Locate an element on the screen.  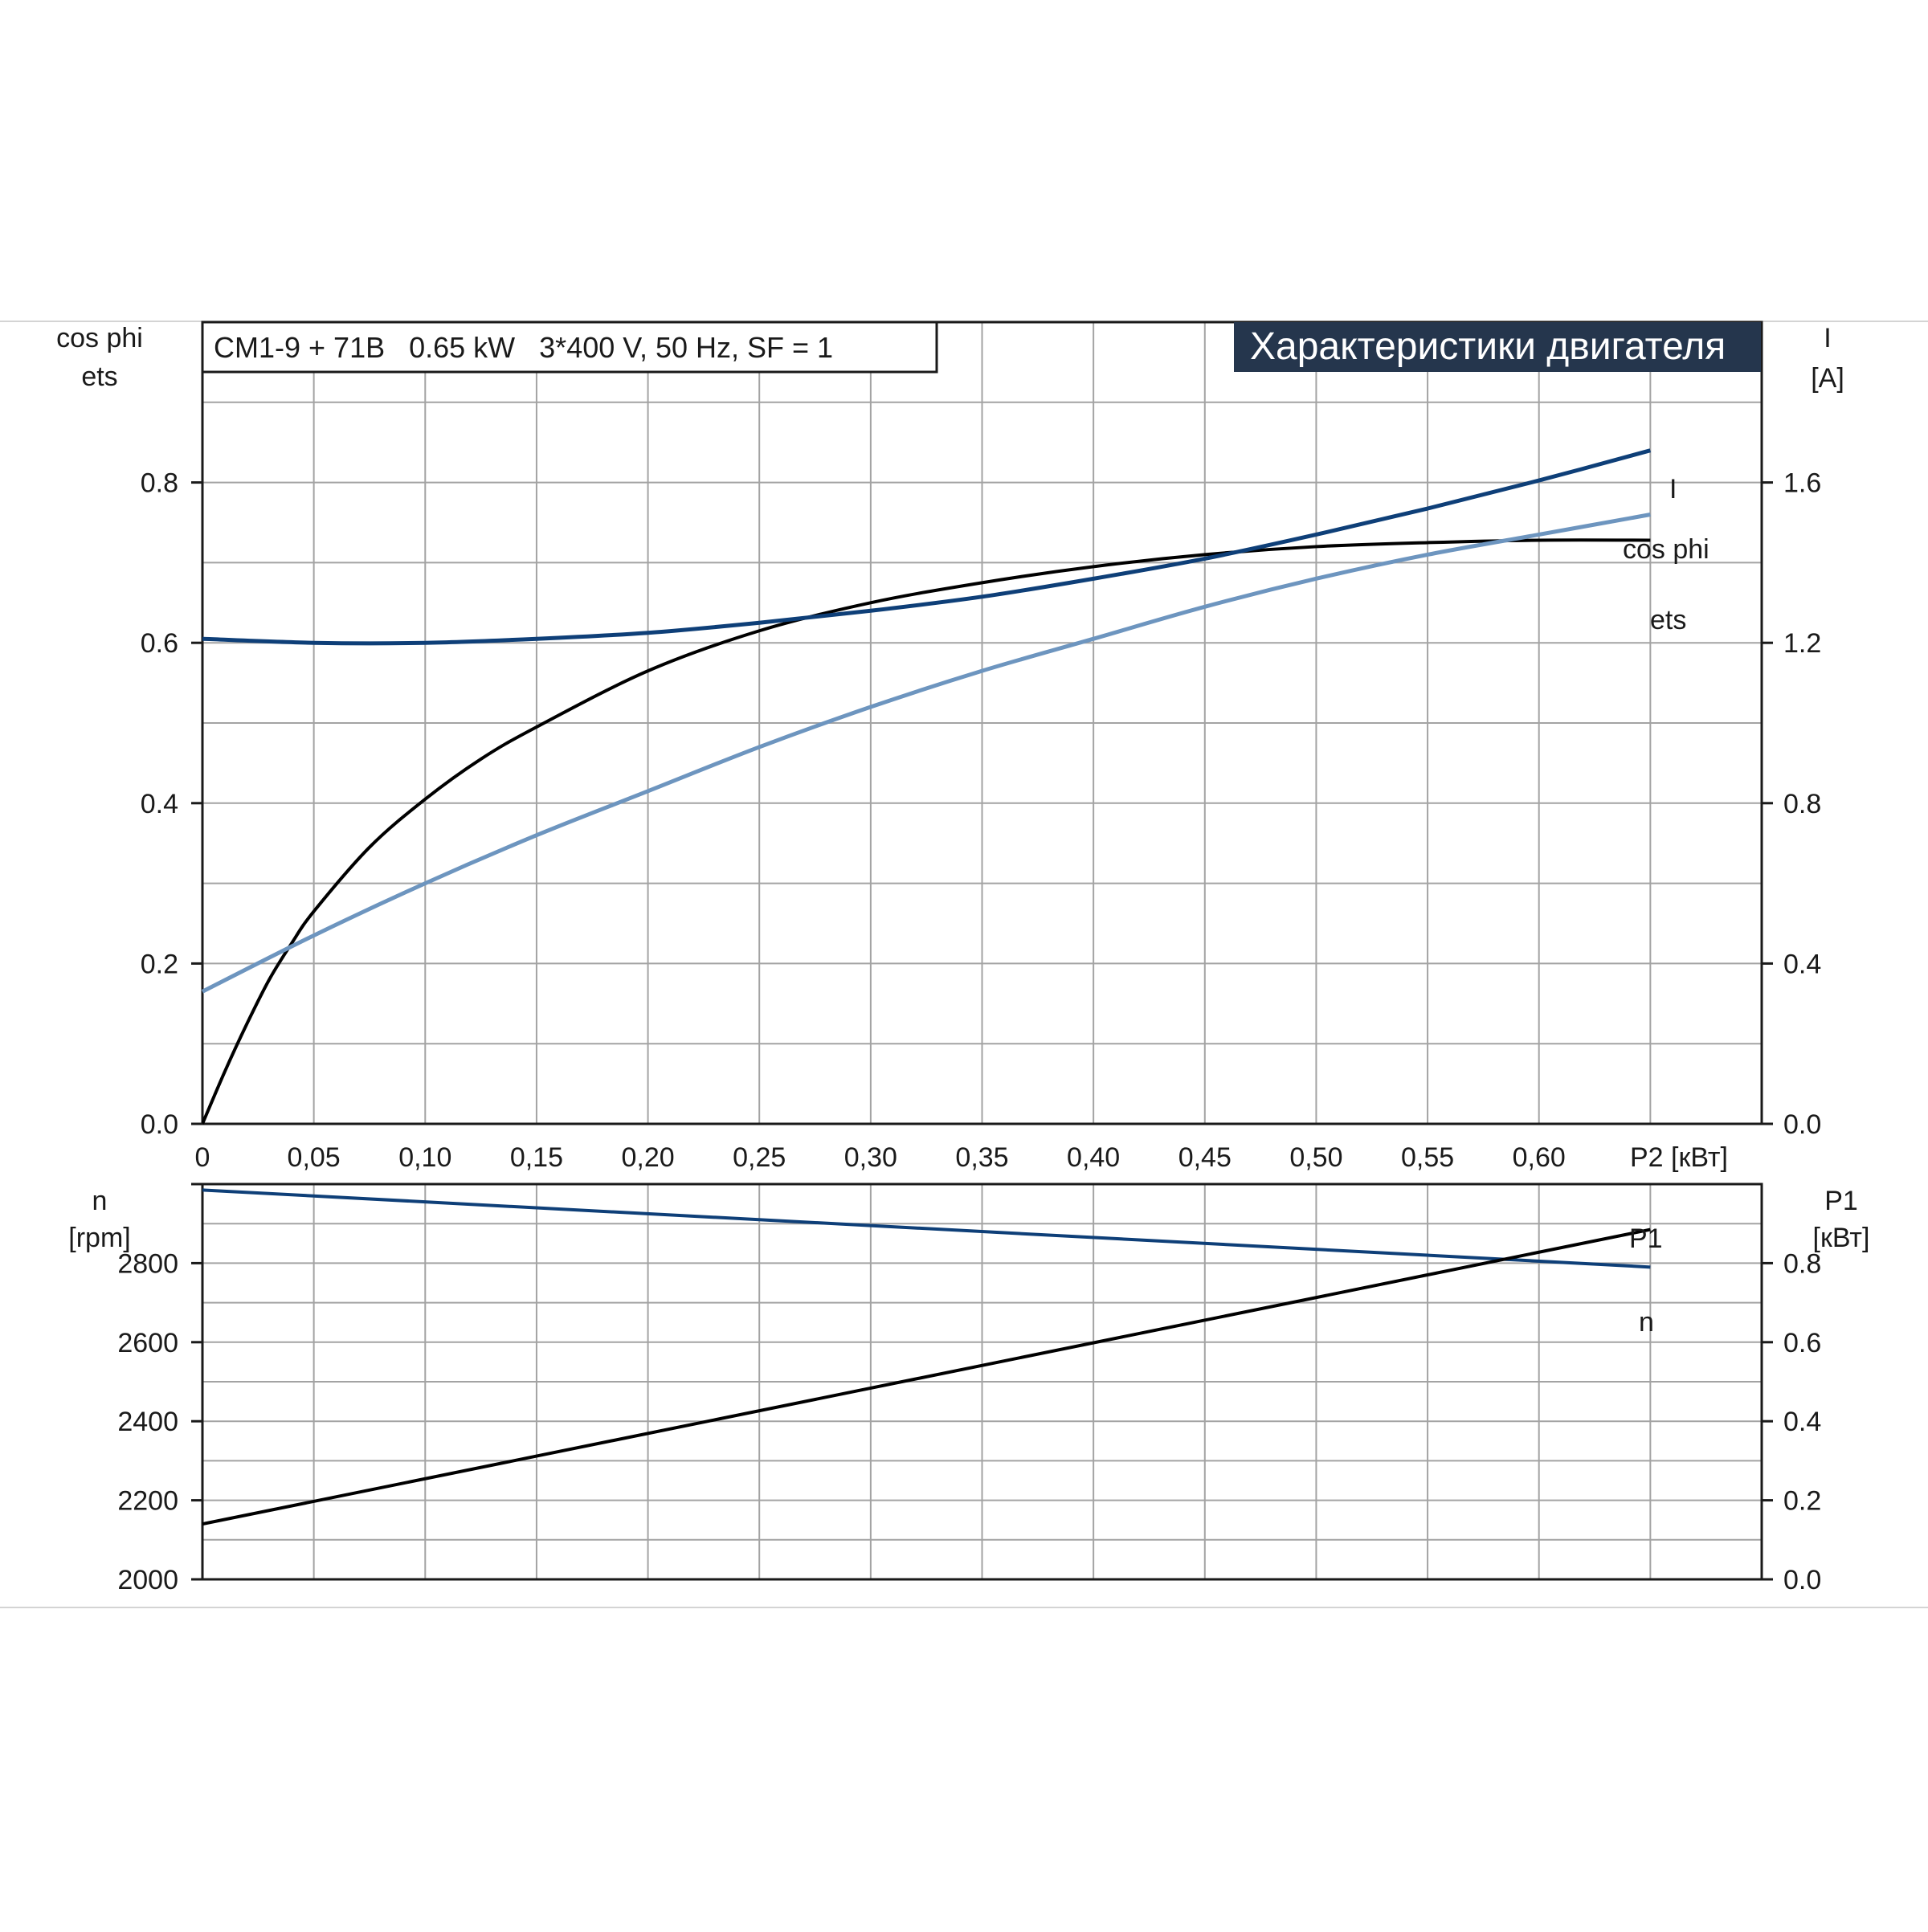
top-right-tick-label-3: 1.2 is located at coordinates (1802, 643).